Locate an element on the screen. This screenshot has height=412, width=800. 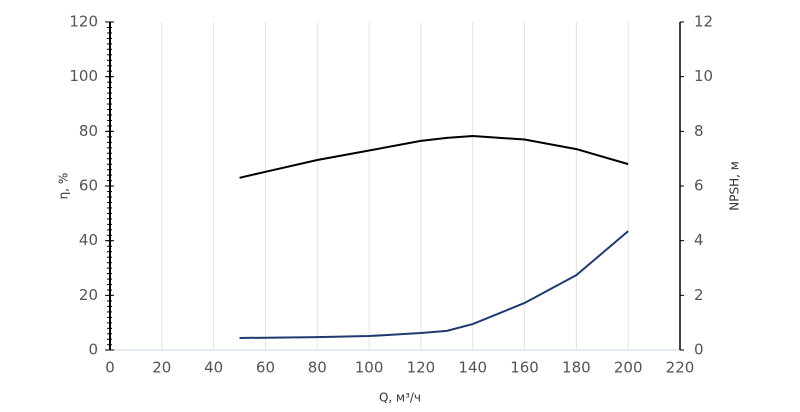
y2-tick-label: 12 is located at coordinates (703, 22).